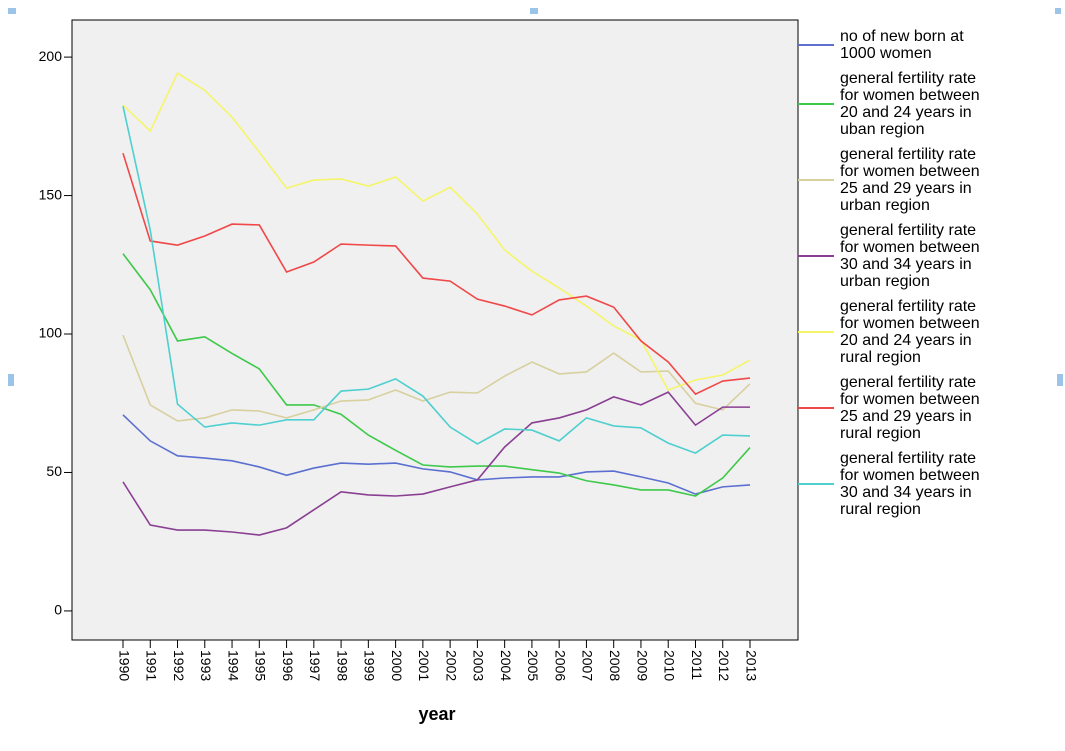  Describe the element at coordinates (724, 665) in the screenshot. I see `x-tick-label: 2012` at that location.